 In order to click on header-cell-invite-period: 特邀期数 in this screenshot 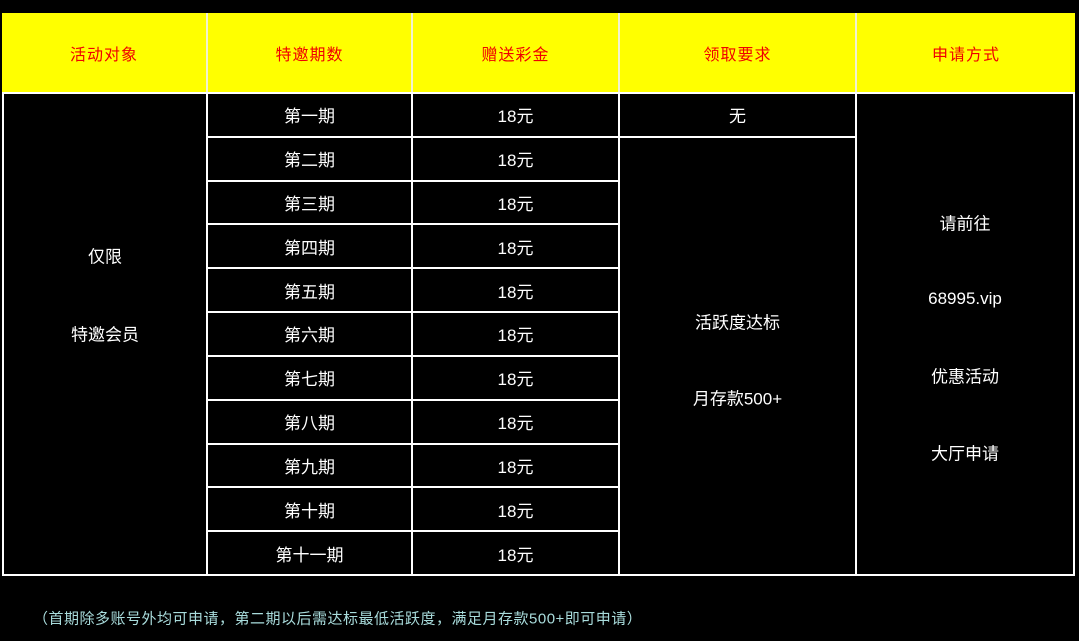, I will do `click(309, 52)`.